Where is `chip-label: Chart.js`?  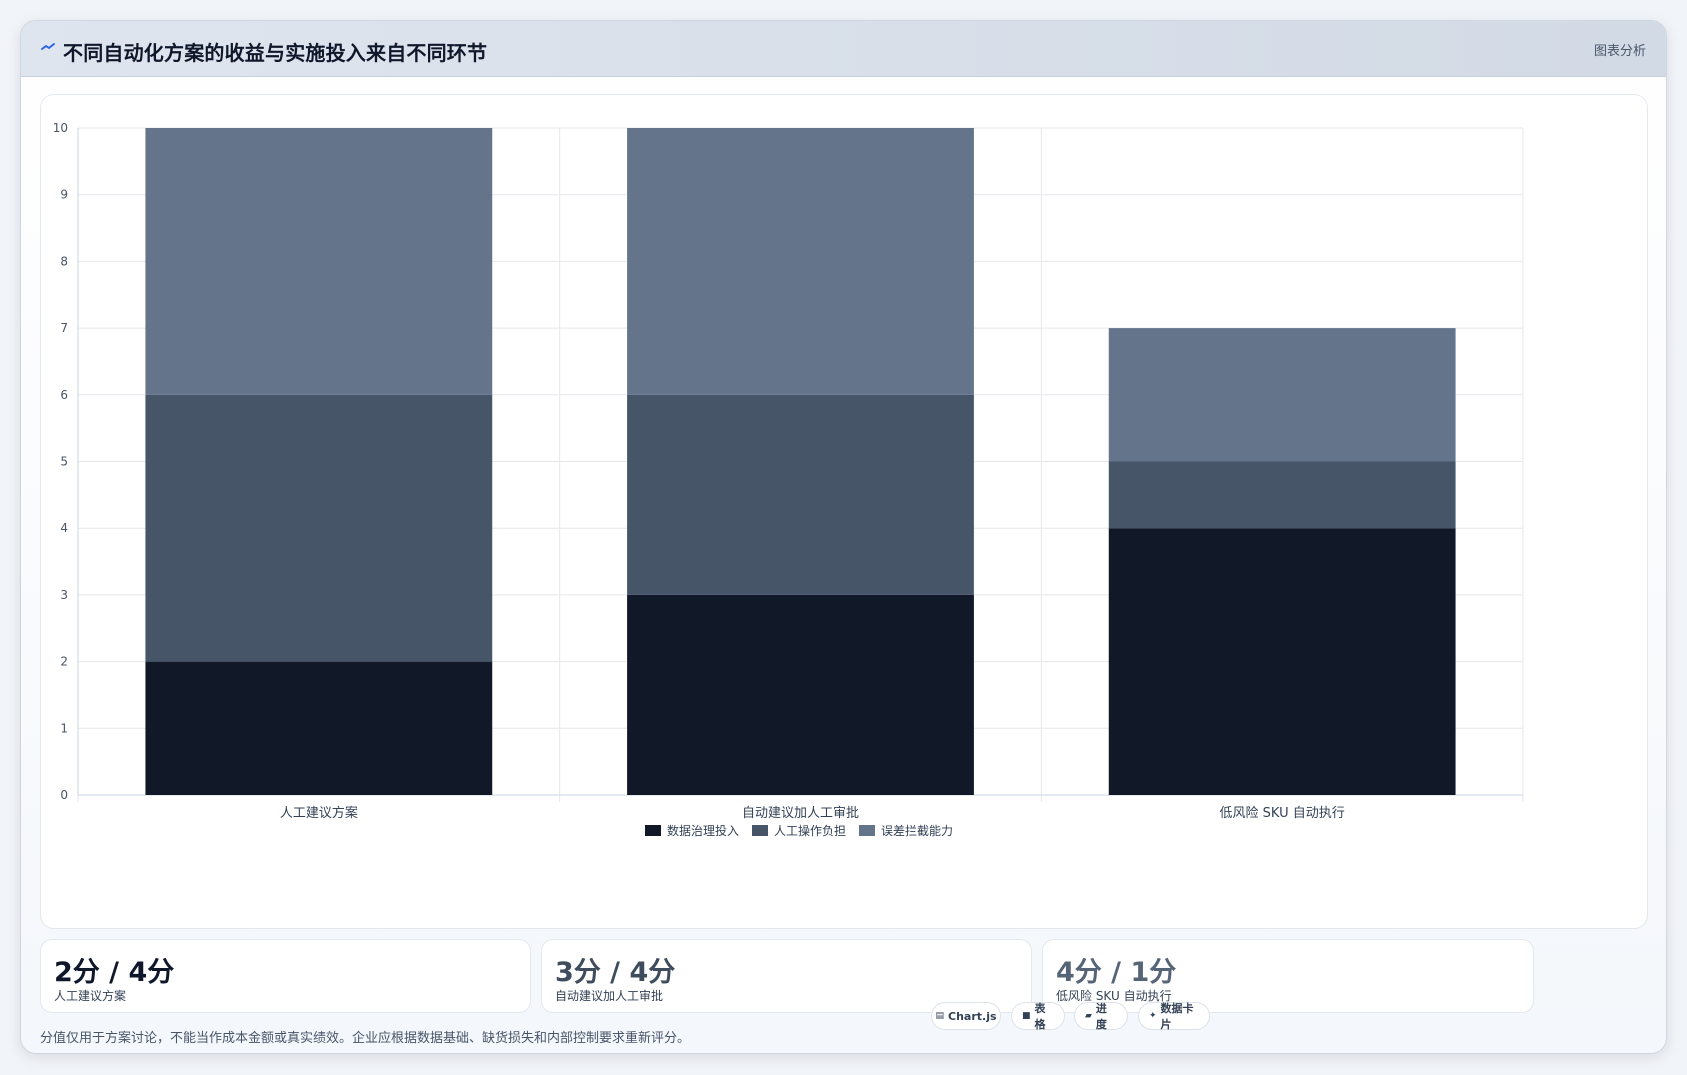
chip-label: Chart.js is located at coordinates (972, 1016).